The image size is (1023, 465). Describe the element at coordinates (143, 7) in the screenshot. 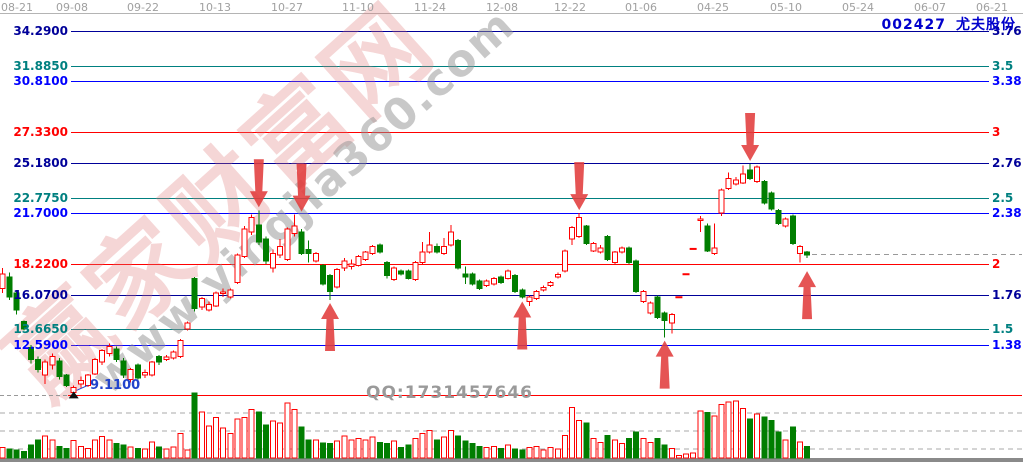

I see `date-label: 09-22` at that location.